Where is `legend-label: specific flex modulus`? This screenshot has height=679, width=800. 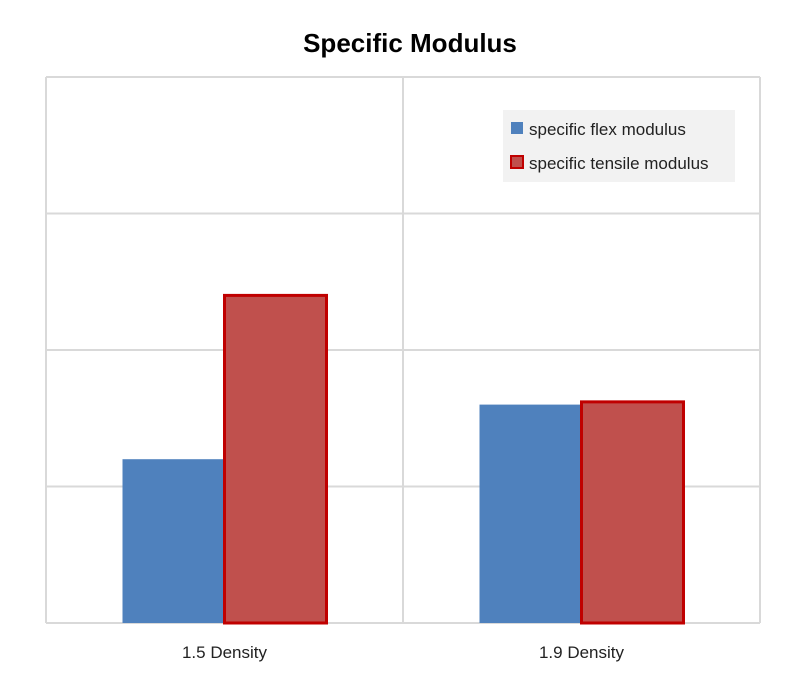
legend-label: specific flex modulus is located at coordinates (607, 129).